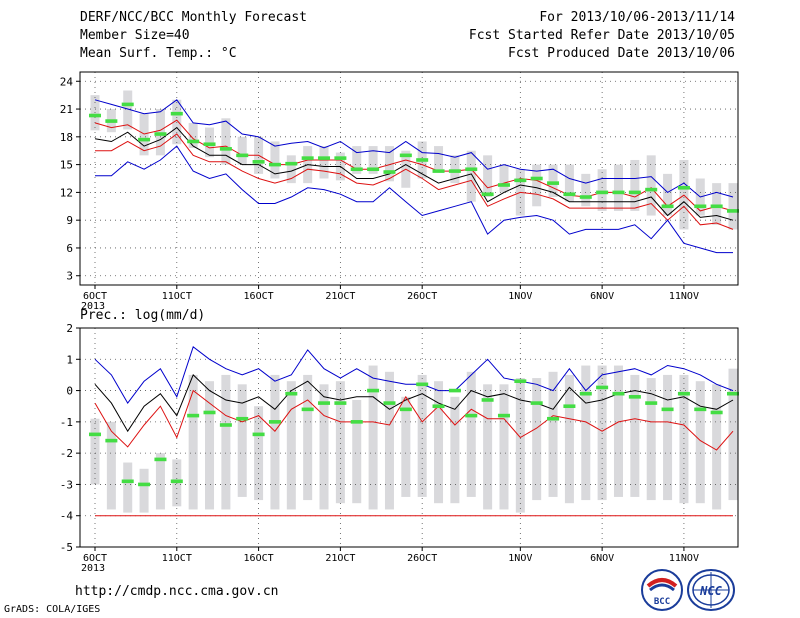 The height and width of the screenshot is (618, 800). I want to click on precip-ytick-label-2: 2, so click(69, 328).